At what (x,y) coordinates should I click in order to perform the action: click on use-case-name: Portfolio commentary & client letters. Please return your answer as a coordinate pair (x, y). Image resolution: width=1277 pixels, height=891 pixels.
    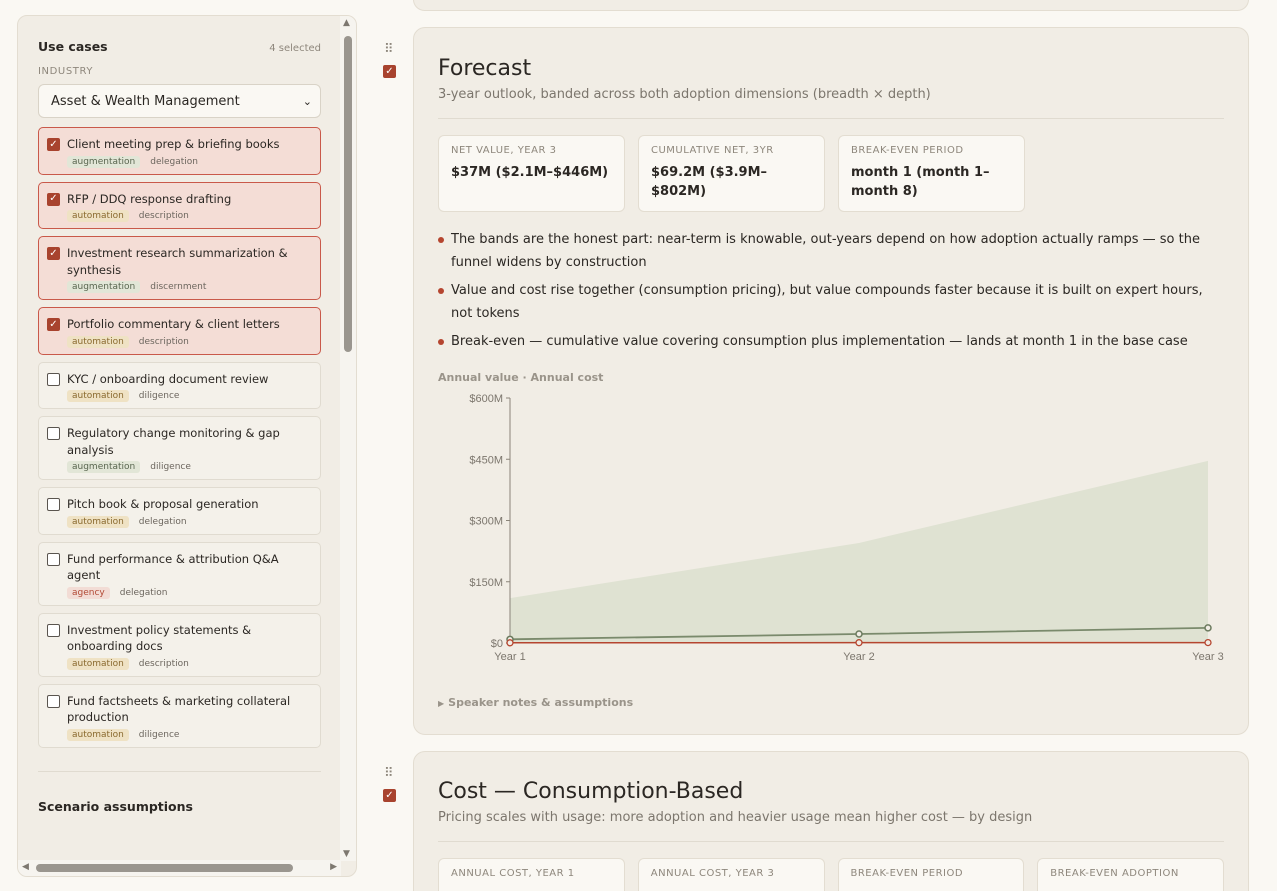
    Looking at the image, I should click on (173, 324).